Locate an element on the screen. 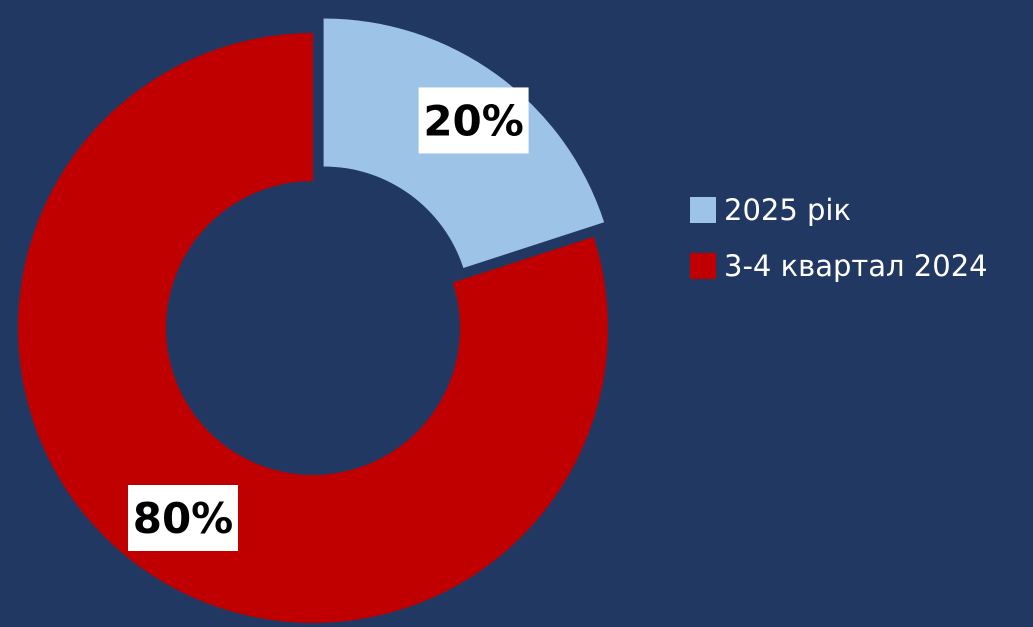  legend-item-2024: 3-4 квартал 2024 is located at coordinates (839, 266).